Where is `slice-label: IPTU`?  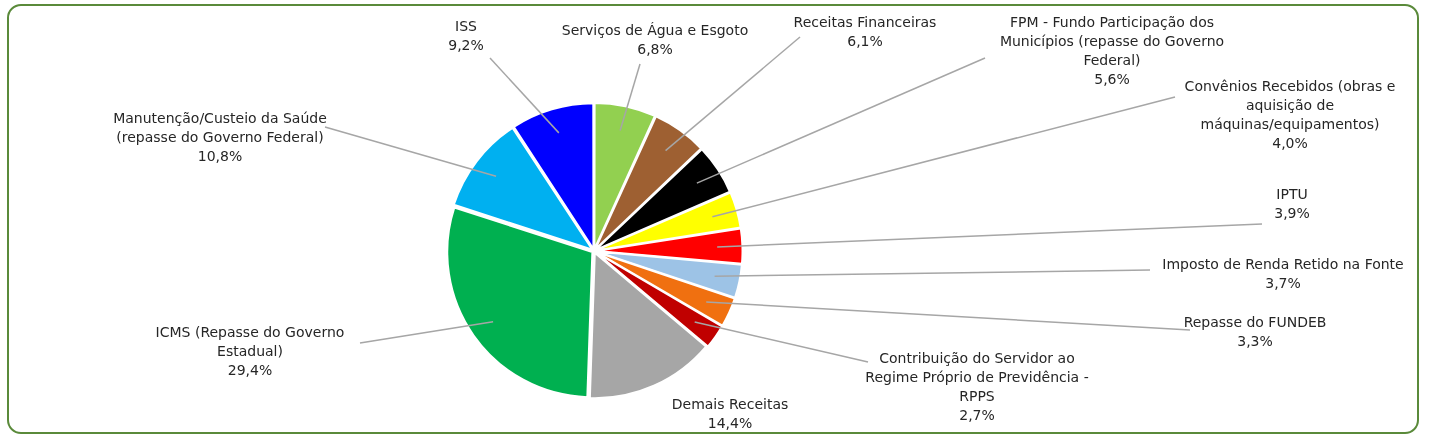
slice-label: IPTU is located at coordinates (1292, 193).